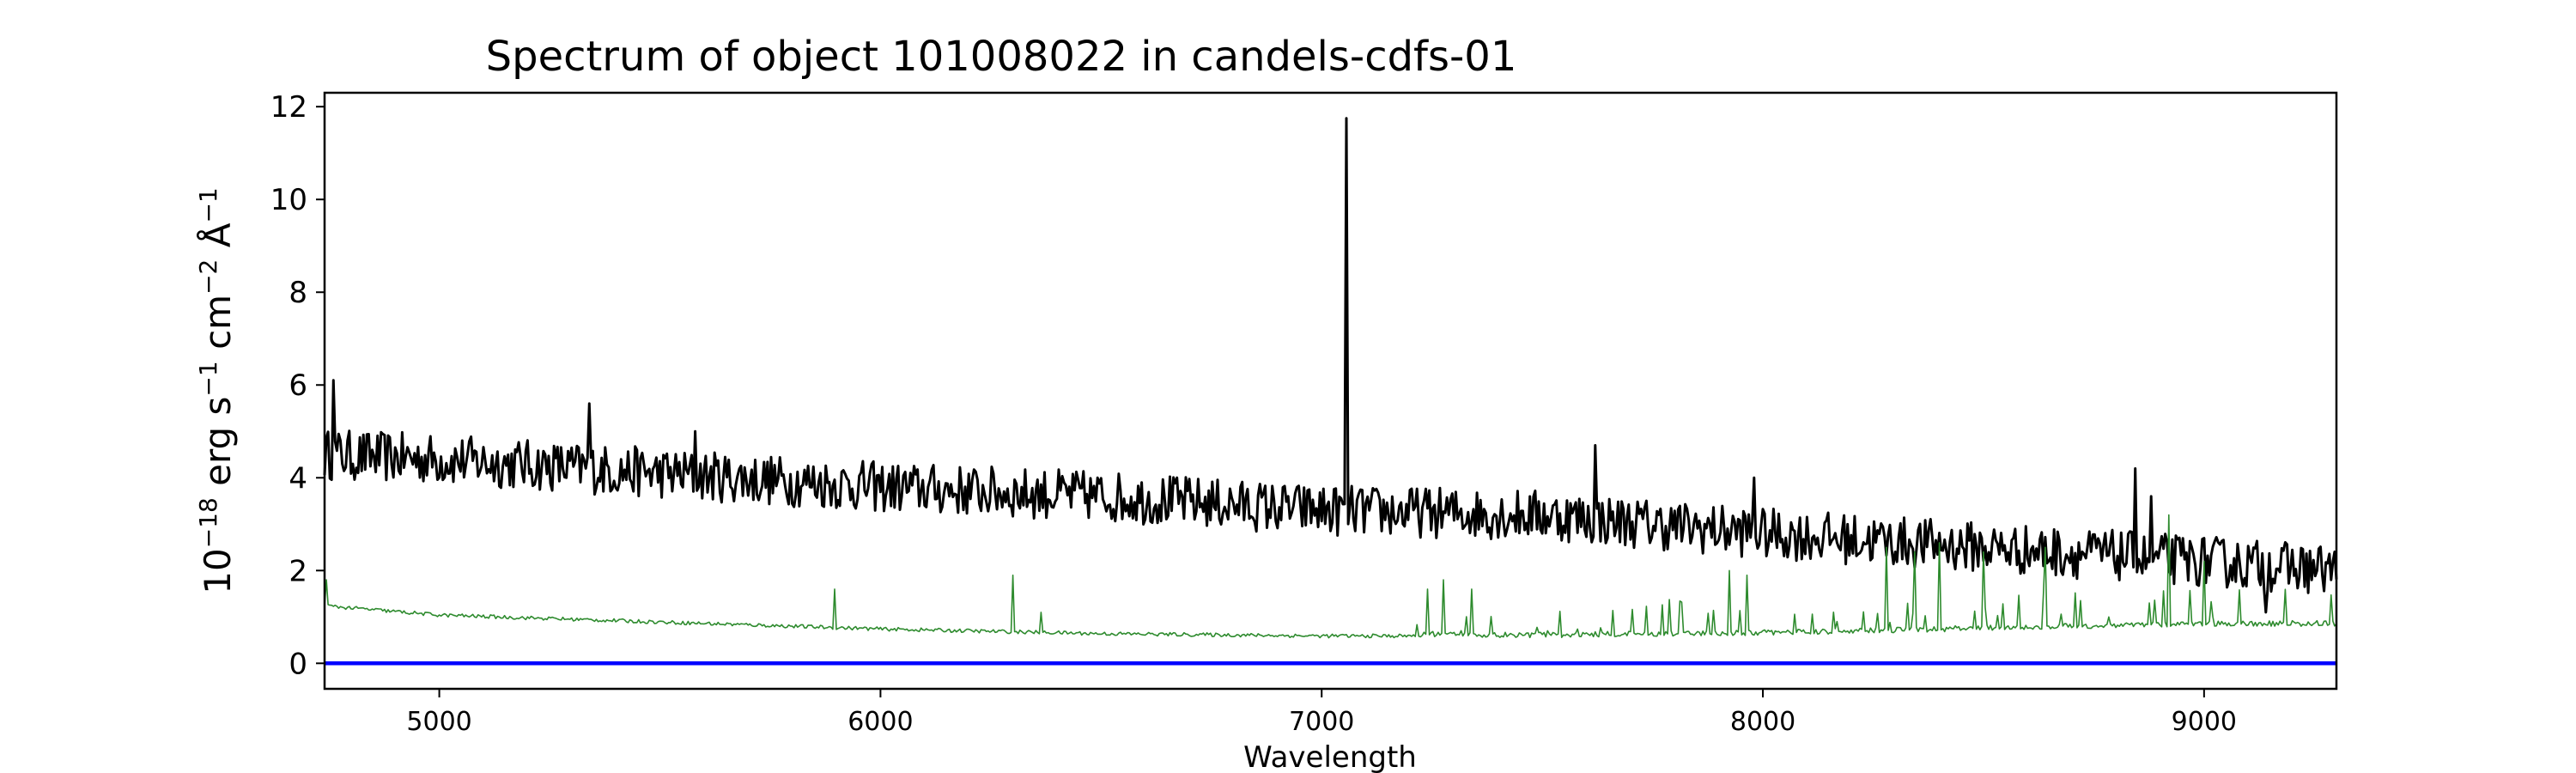 The image size is (2576, 773). Describe the element at coordinates (298, 478) in the screenshot. I see `y-tick-label: 4` at that location.